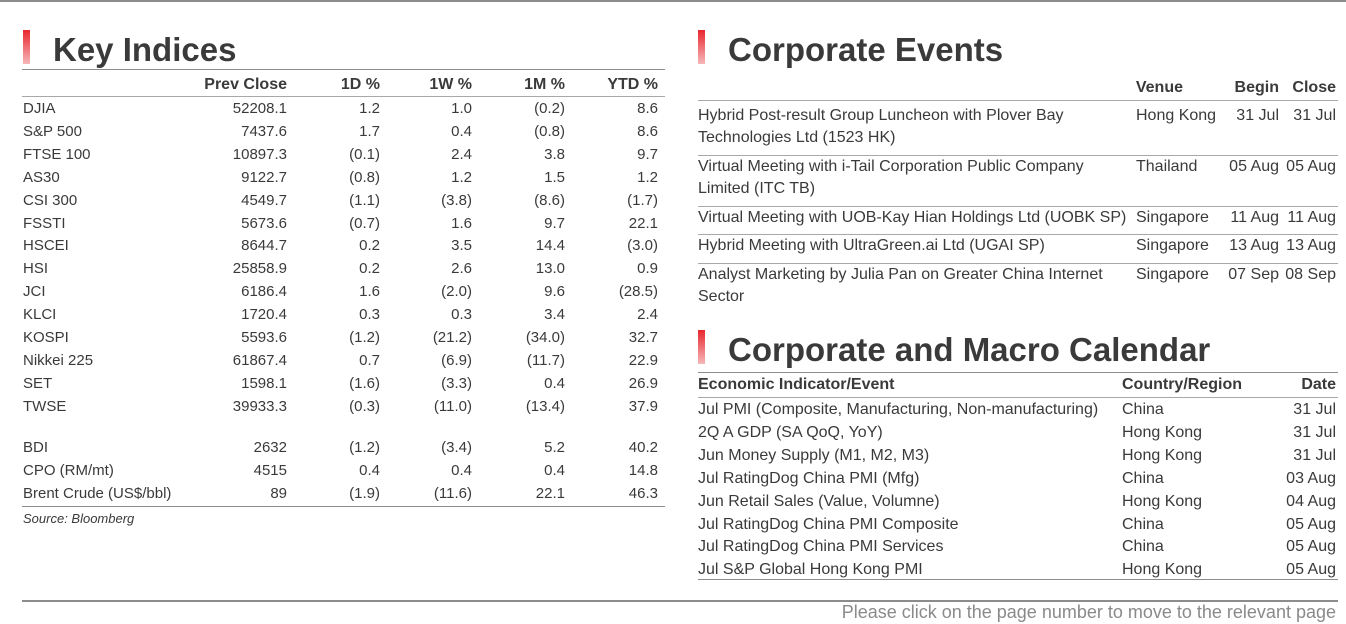 The width and height of the screenshot is (1346, 624). Describe the element at coordinates (1311, 478) in the screenshot. I see `calendar-date: 03 Aug` at that location.